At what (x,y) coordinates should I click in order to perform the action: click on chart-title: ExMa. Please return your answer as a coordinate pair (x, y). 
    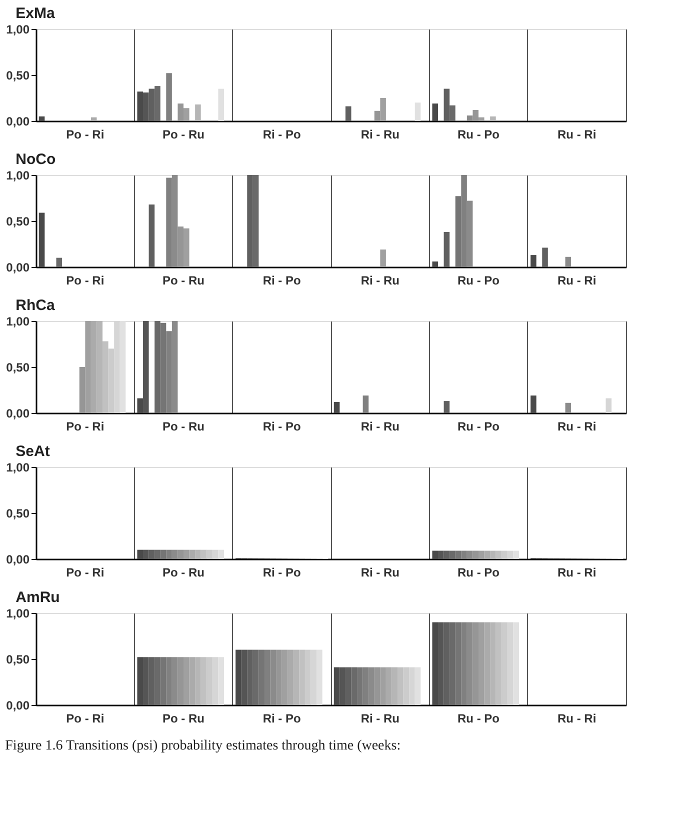
    Looking at the image, I should click on (36, 13).